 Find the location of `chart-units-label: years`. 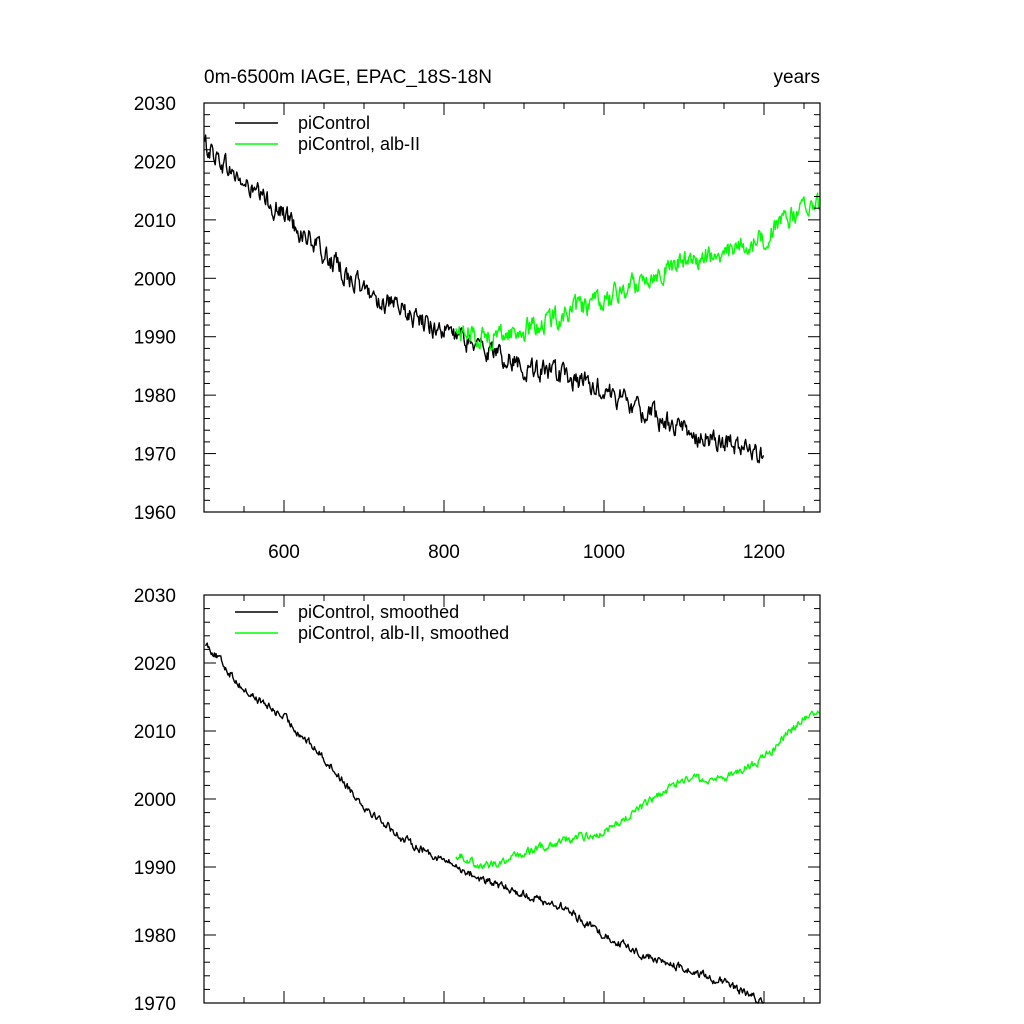

chart-units-label: years is located at coordinates (797, 77).